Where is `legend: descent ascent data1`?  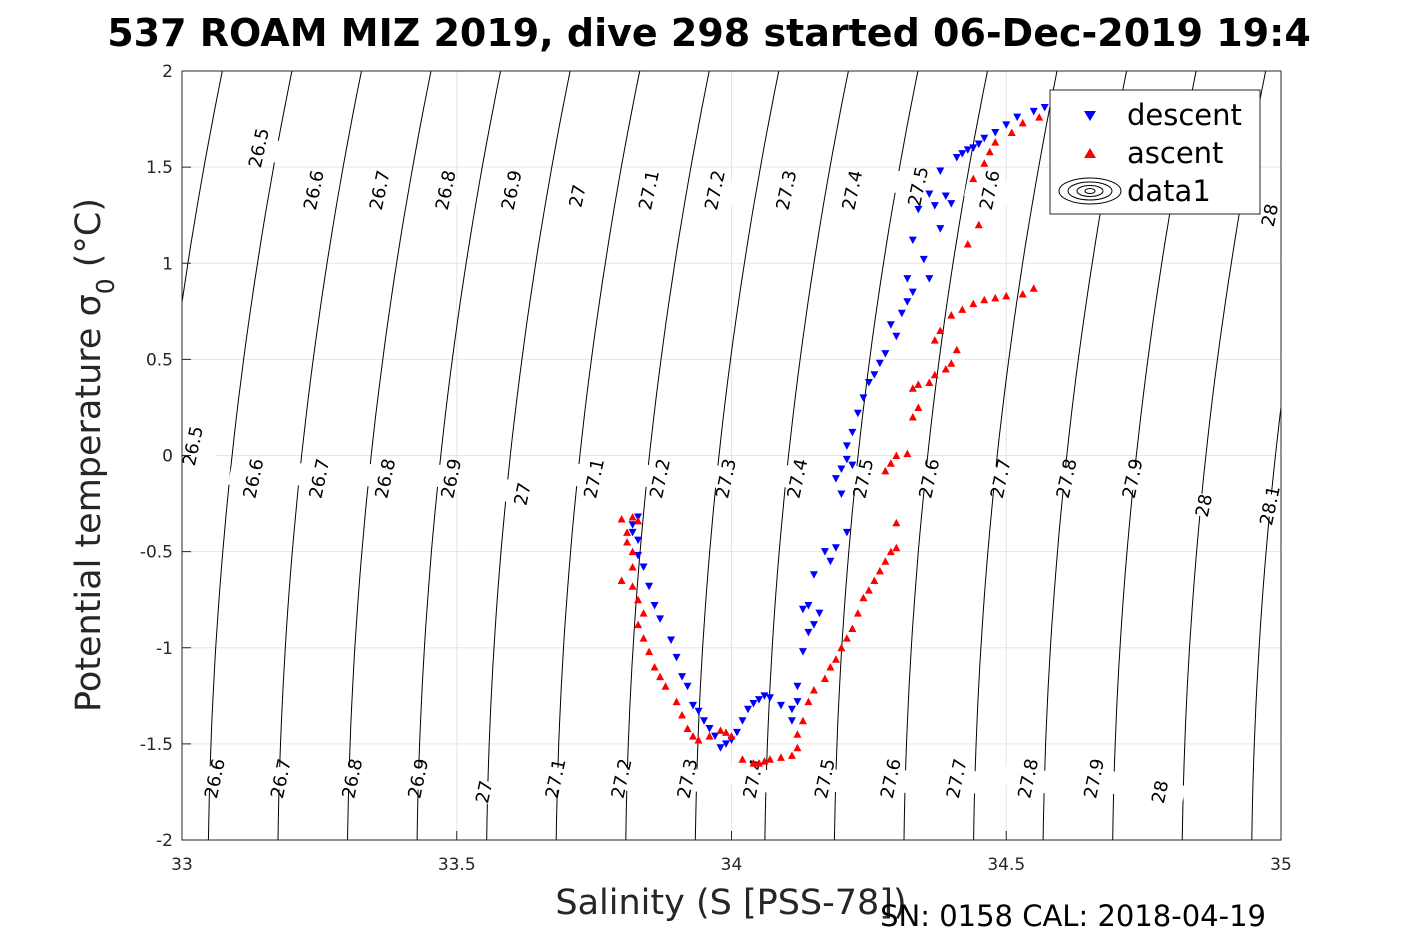
legend: descent ascent data1 is located at coordinates (1155, 152).